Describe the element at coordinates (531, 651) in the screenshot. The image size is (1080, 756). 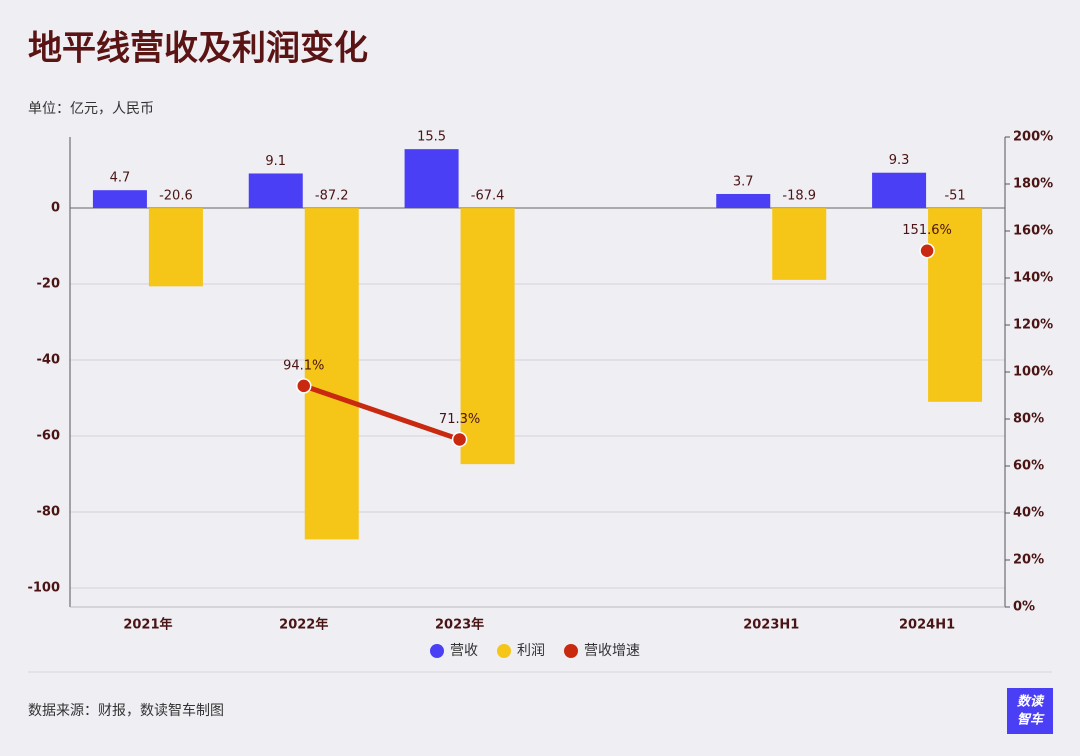
I see `legend-label: 利润` at that location.